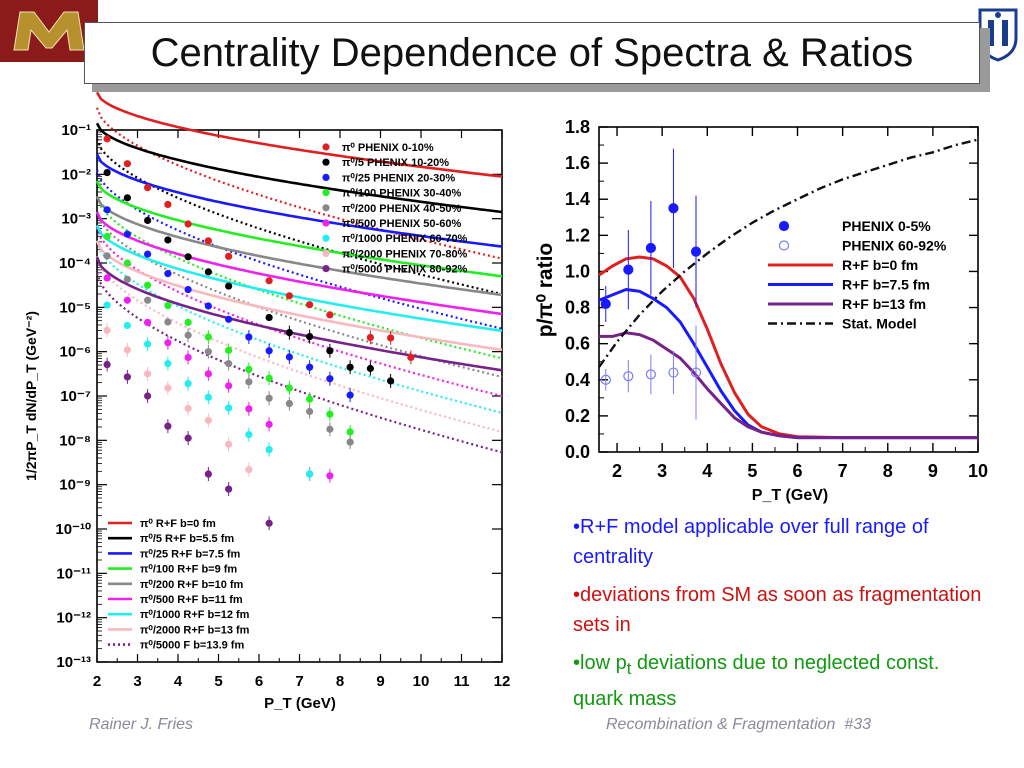 The height and width of the screenshot is (768, 1024). Describe the element at coordinates (577, 127) in the screenshot. I see `ratio-y-tick-label: 1.8` at that location.